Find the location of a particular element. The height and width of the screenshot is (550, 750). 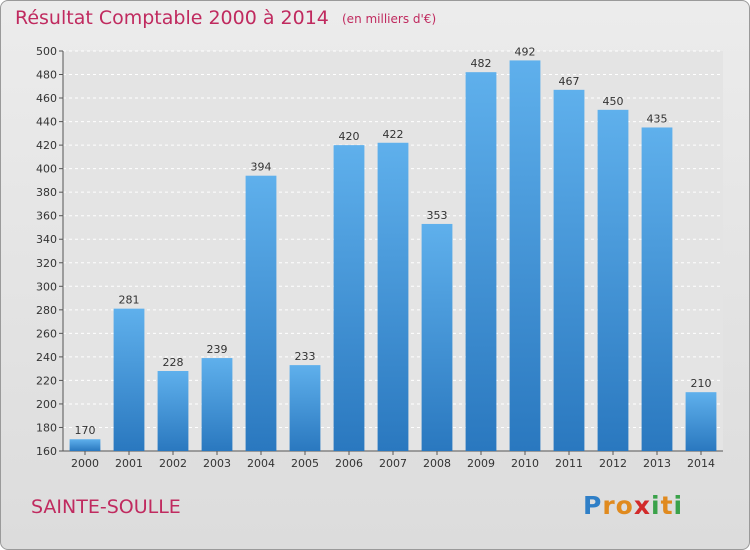

y-tick-label: 500 is located at coordinates (46, 51).